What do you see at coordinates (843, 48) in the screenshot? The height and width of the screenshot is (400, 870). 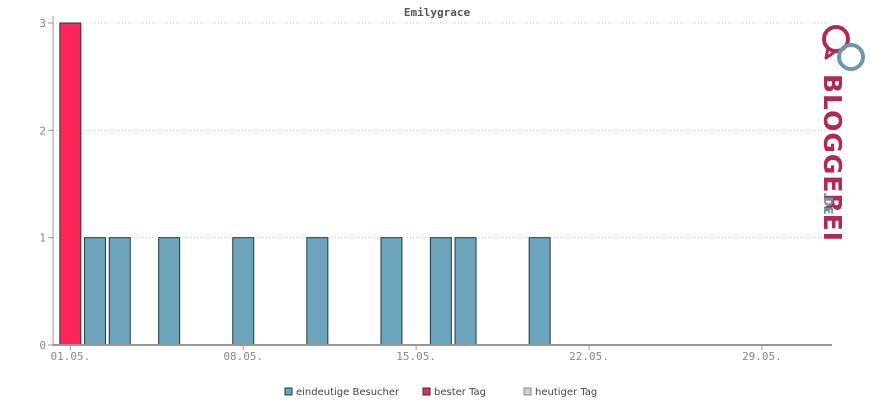 I see `bloggerei-logo-icon` at bounding box center [843, 48].